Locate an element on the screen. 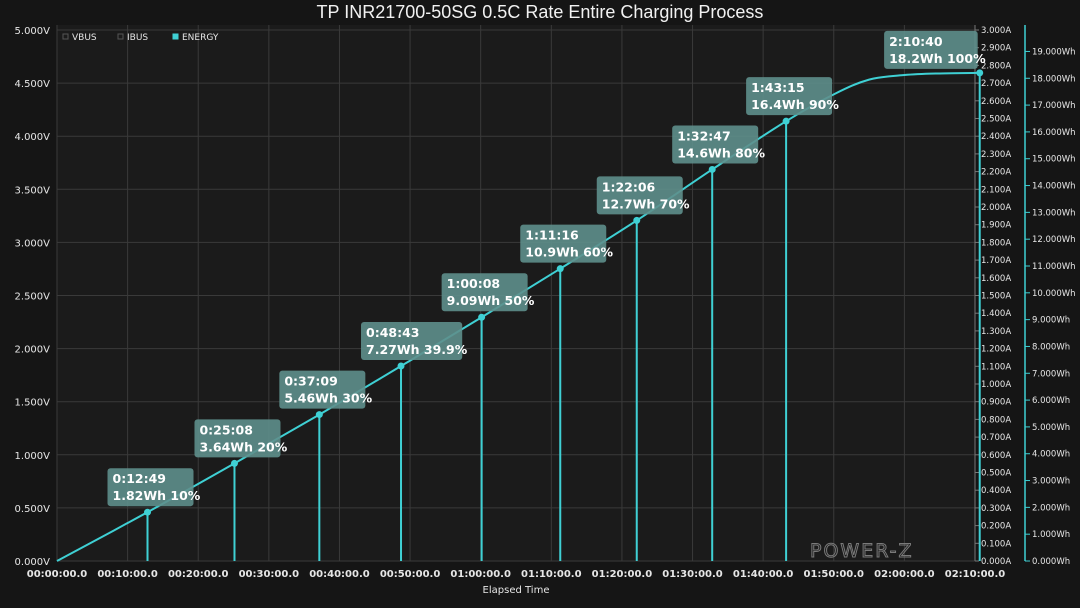 The width and height of the screenshot is (1080, 608). energy-tick-label: 2.000Wh is located at coordinates (1051, 508).